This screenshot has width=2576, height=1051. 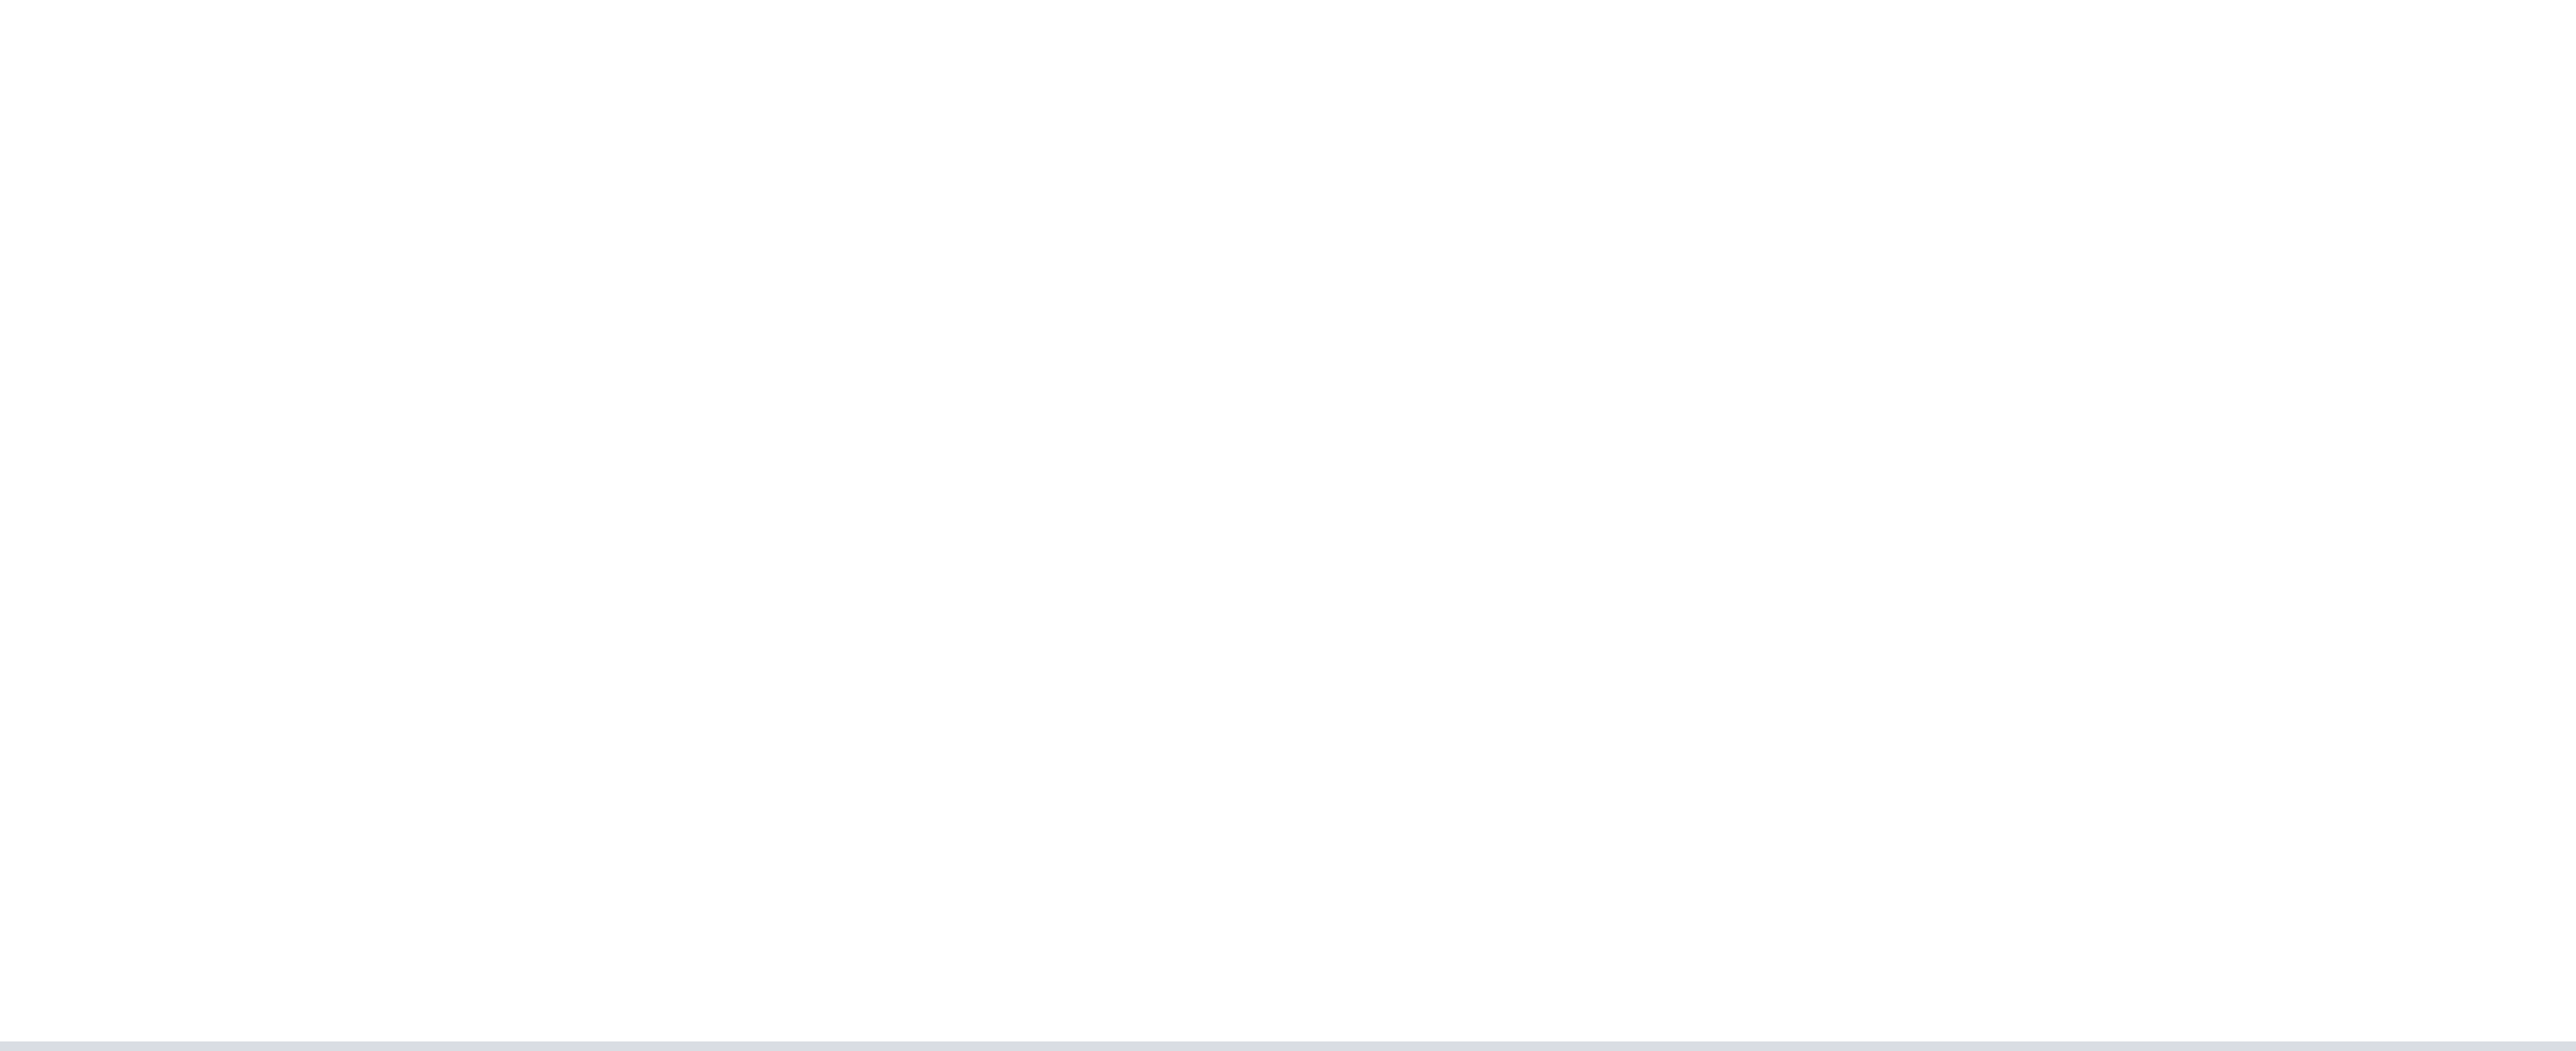 What do you see at coordinates (1288, 1046) in the screenshot?
I see `window-bottom-bar` at bounding box center [1288, 1046].